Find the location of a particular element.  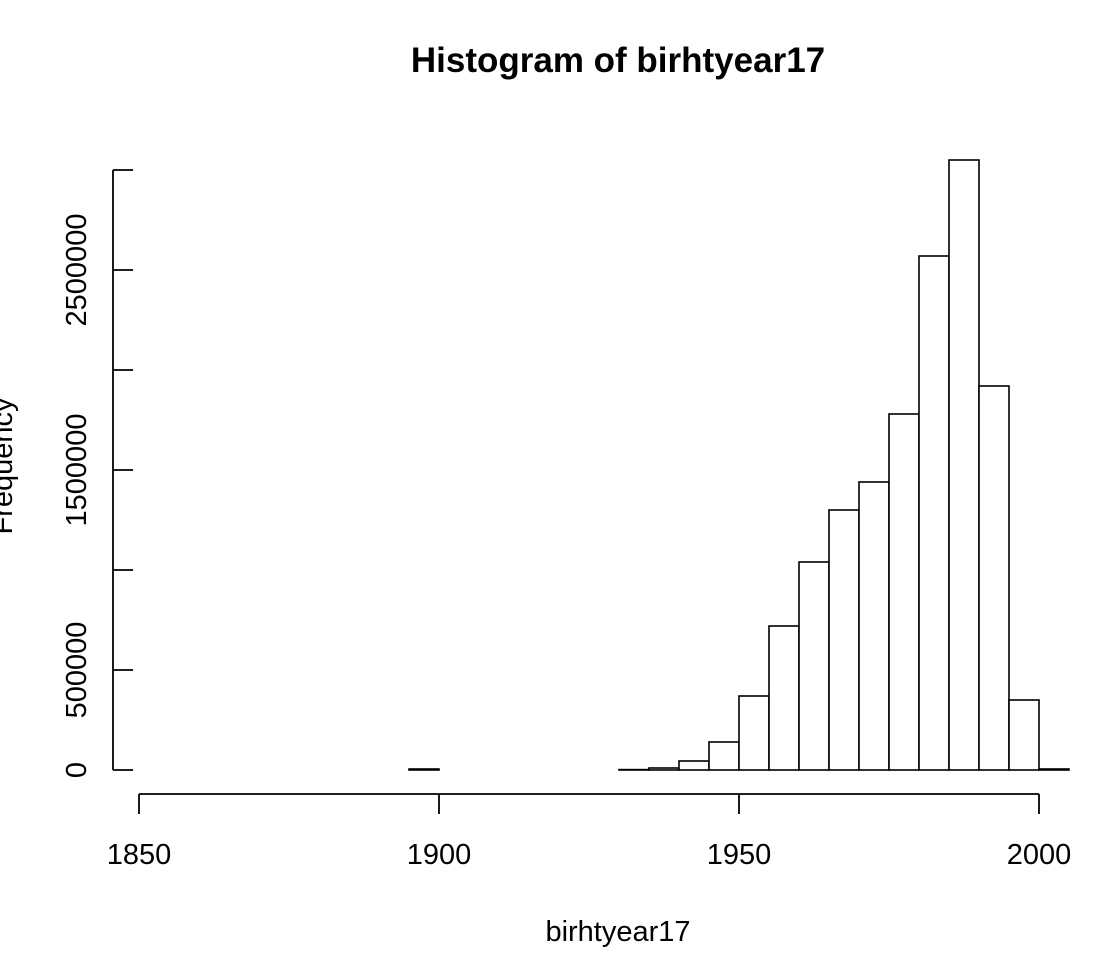

y-tick-label: 2500000 is located at coordinates (77, 270).